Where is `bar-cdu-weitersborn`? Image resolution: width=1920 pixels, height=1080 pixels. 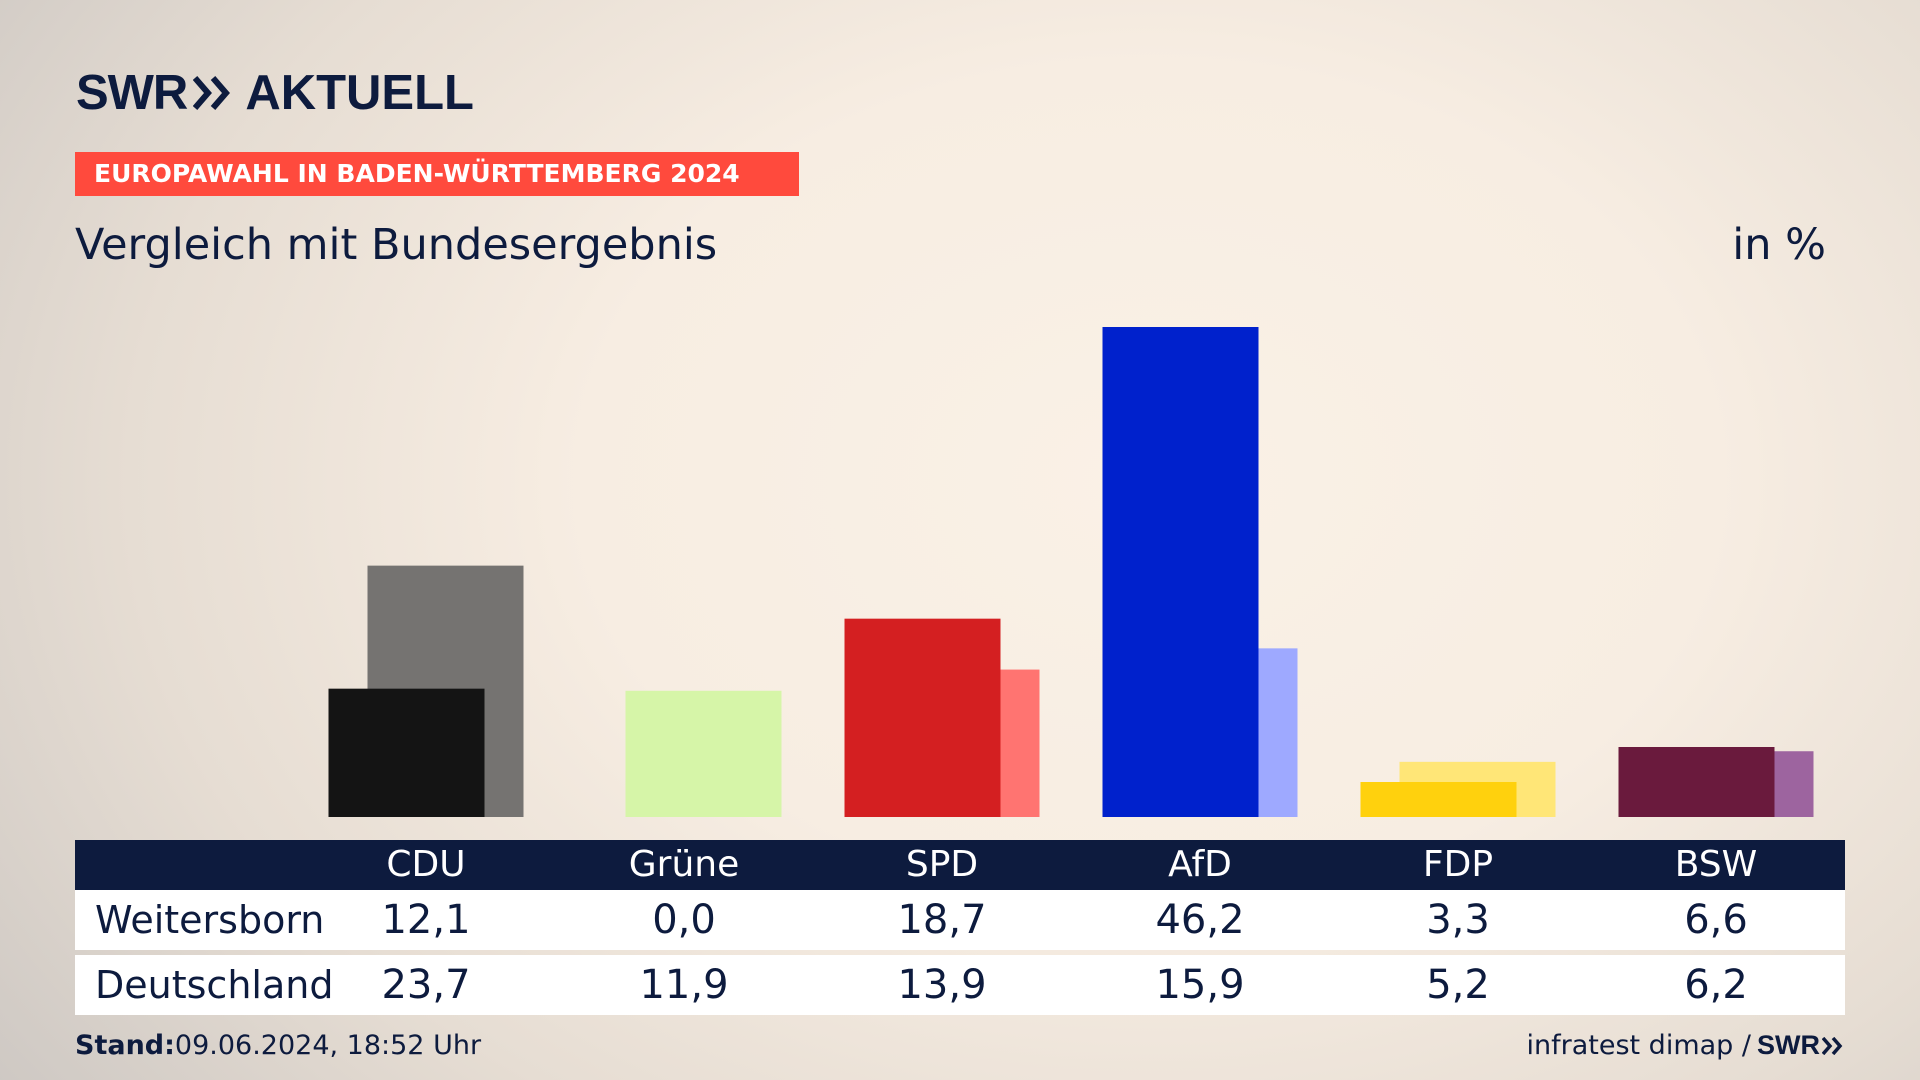 bar-cdu-weitersborn is located at coordinates (406, 752).